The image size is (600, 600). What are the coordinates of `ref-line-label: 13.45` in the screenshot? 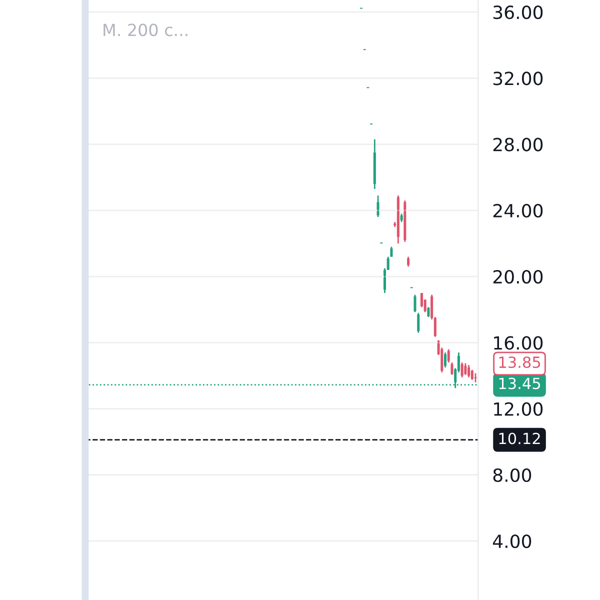 It's located at (519, 384).